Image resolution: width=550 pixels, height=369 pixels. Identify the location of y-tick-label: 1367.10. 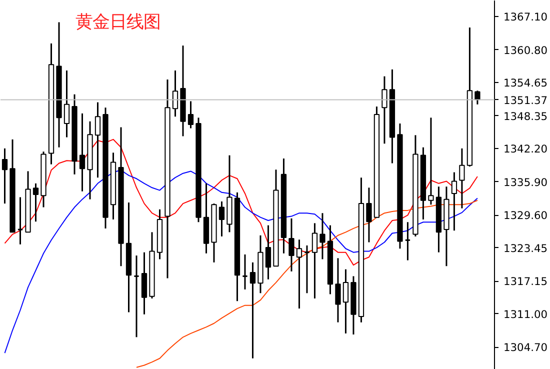
(526, 17).